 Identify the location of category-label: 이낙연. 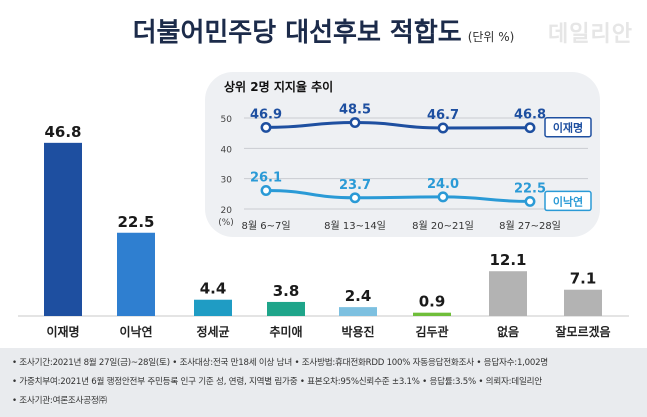
(135, 331).